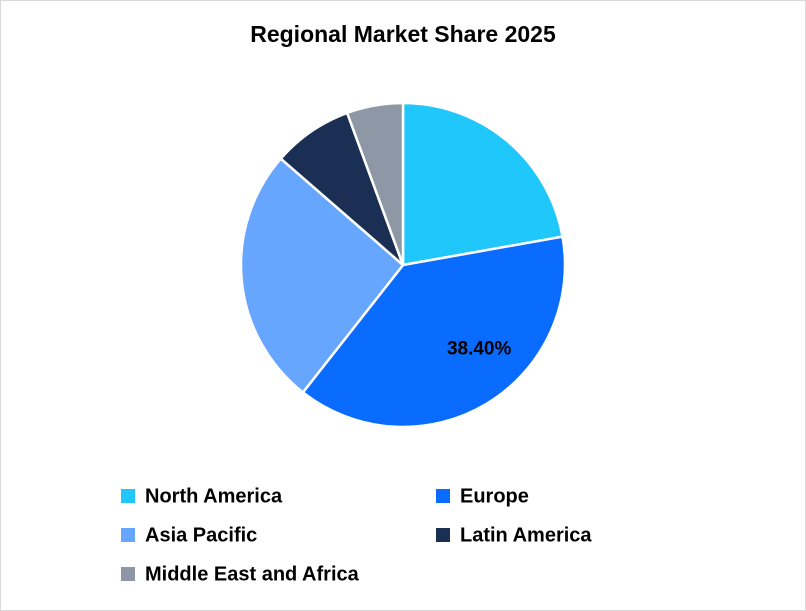 The image size is (806, 611). What do you see at coordinates (252, 574) in the screenshot?
I see `legend-label: Middle East and Africa` at bounding box center [252, 574].